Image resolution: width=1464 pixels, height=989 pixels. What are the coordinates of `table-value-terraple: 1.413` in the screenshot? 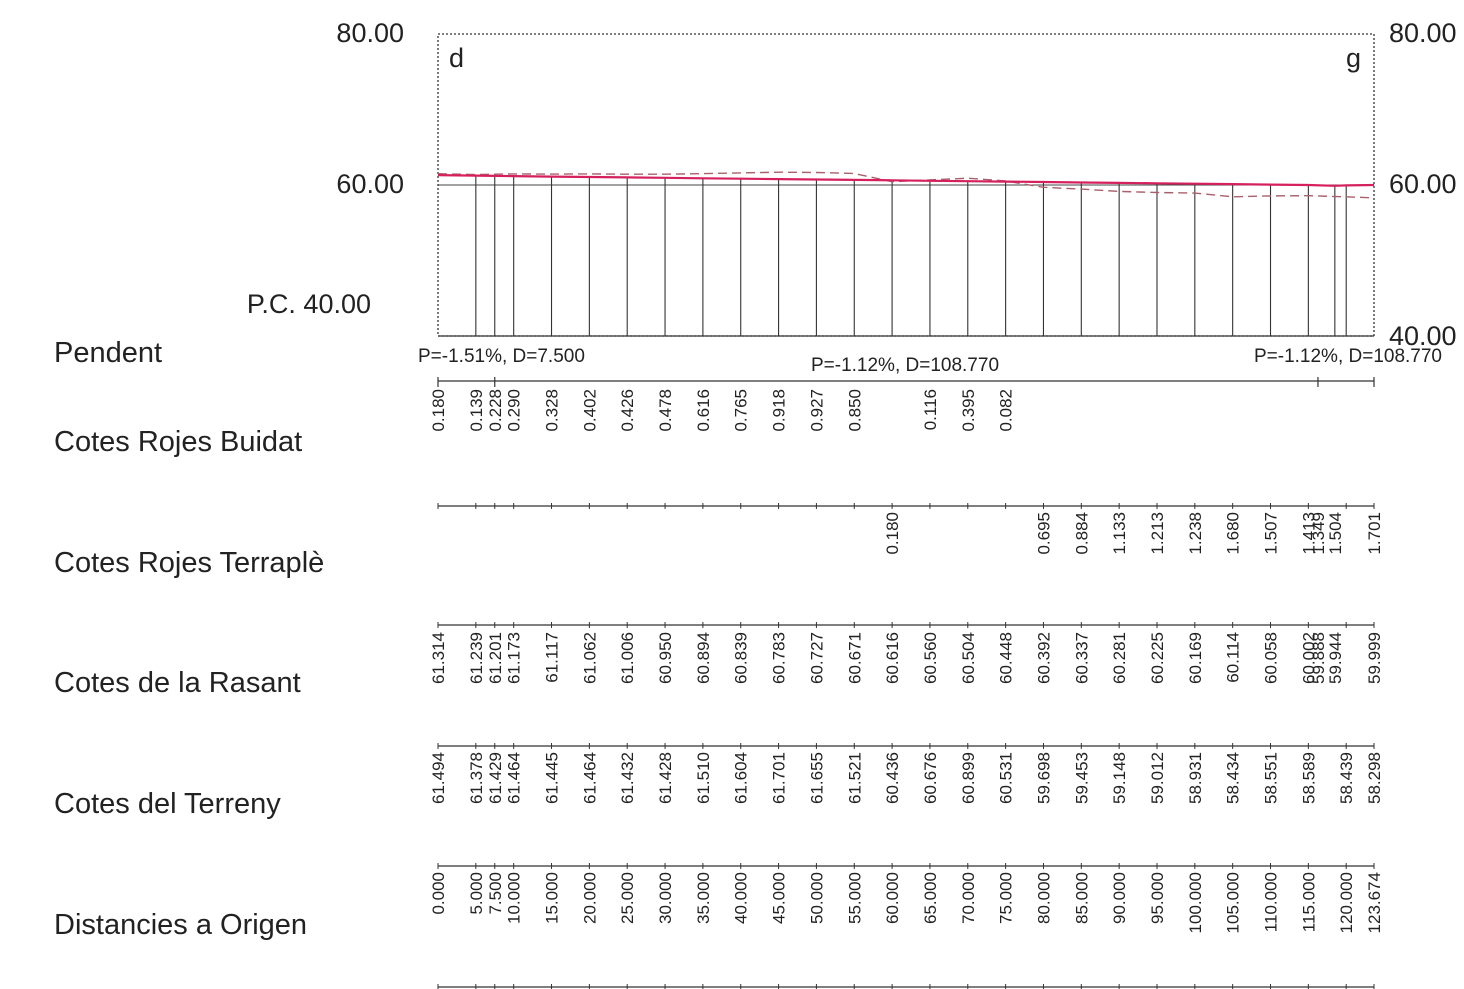 It's located at (1308, 533).